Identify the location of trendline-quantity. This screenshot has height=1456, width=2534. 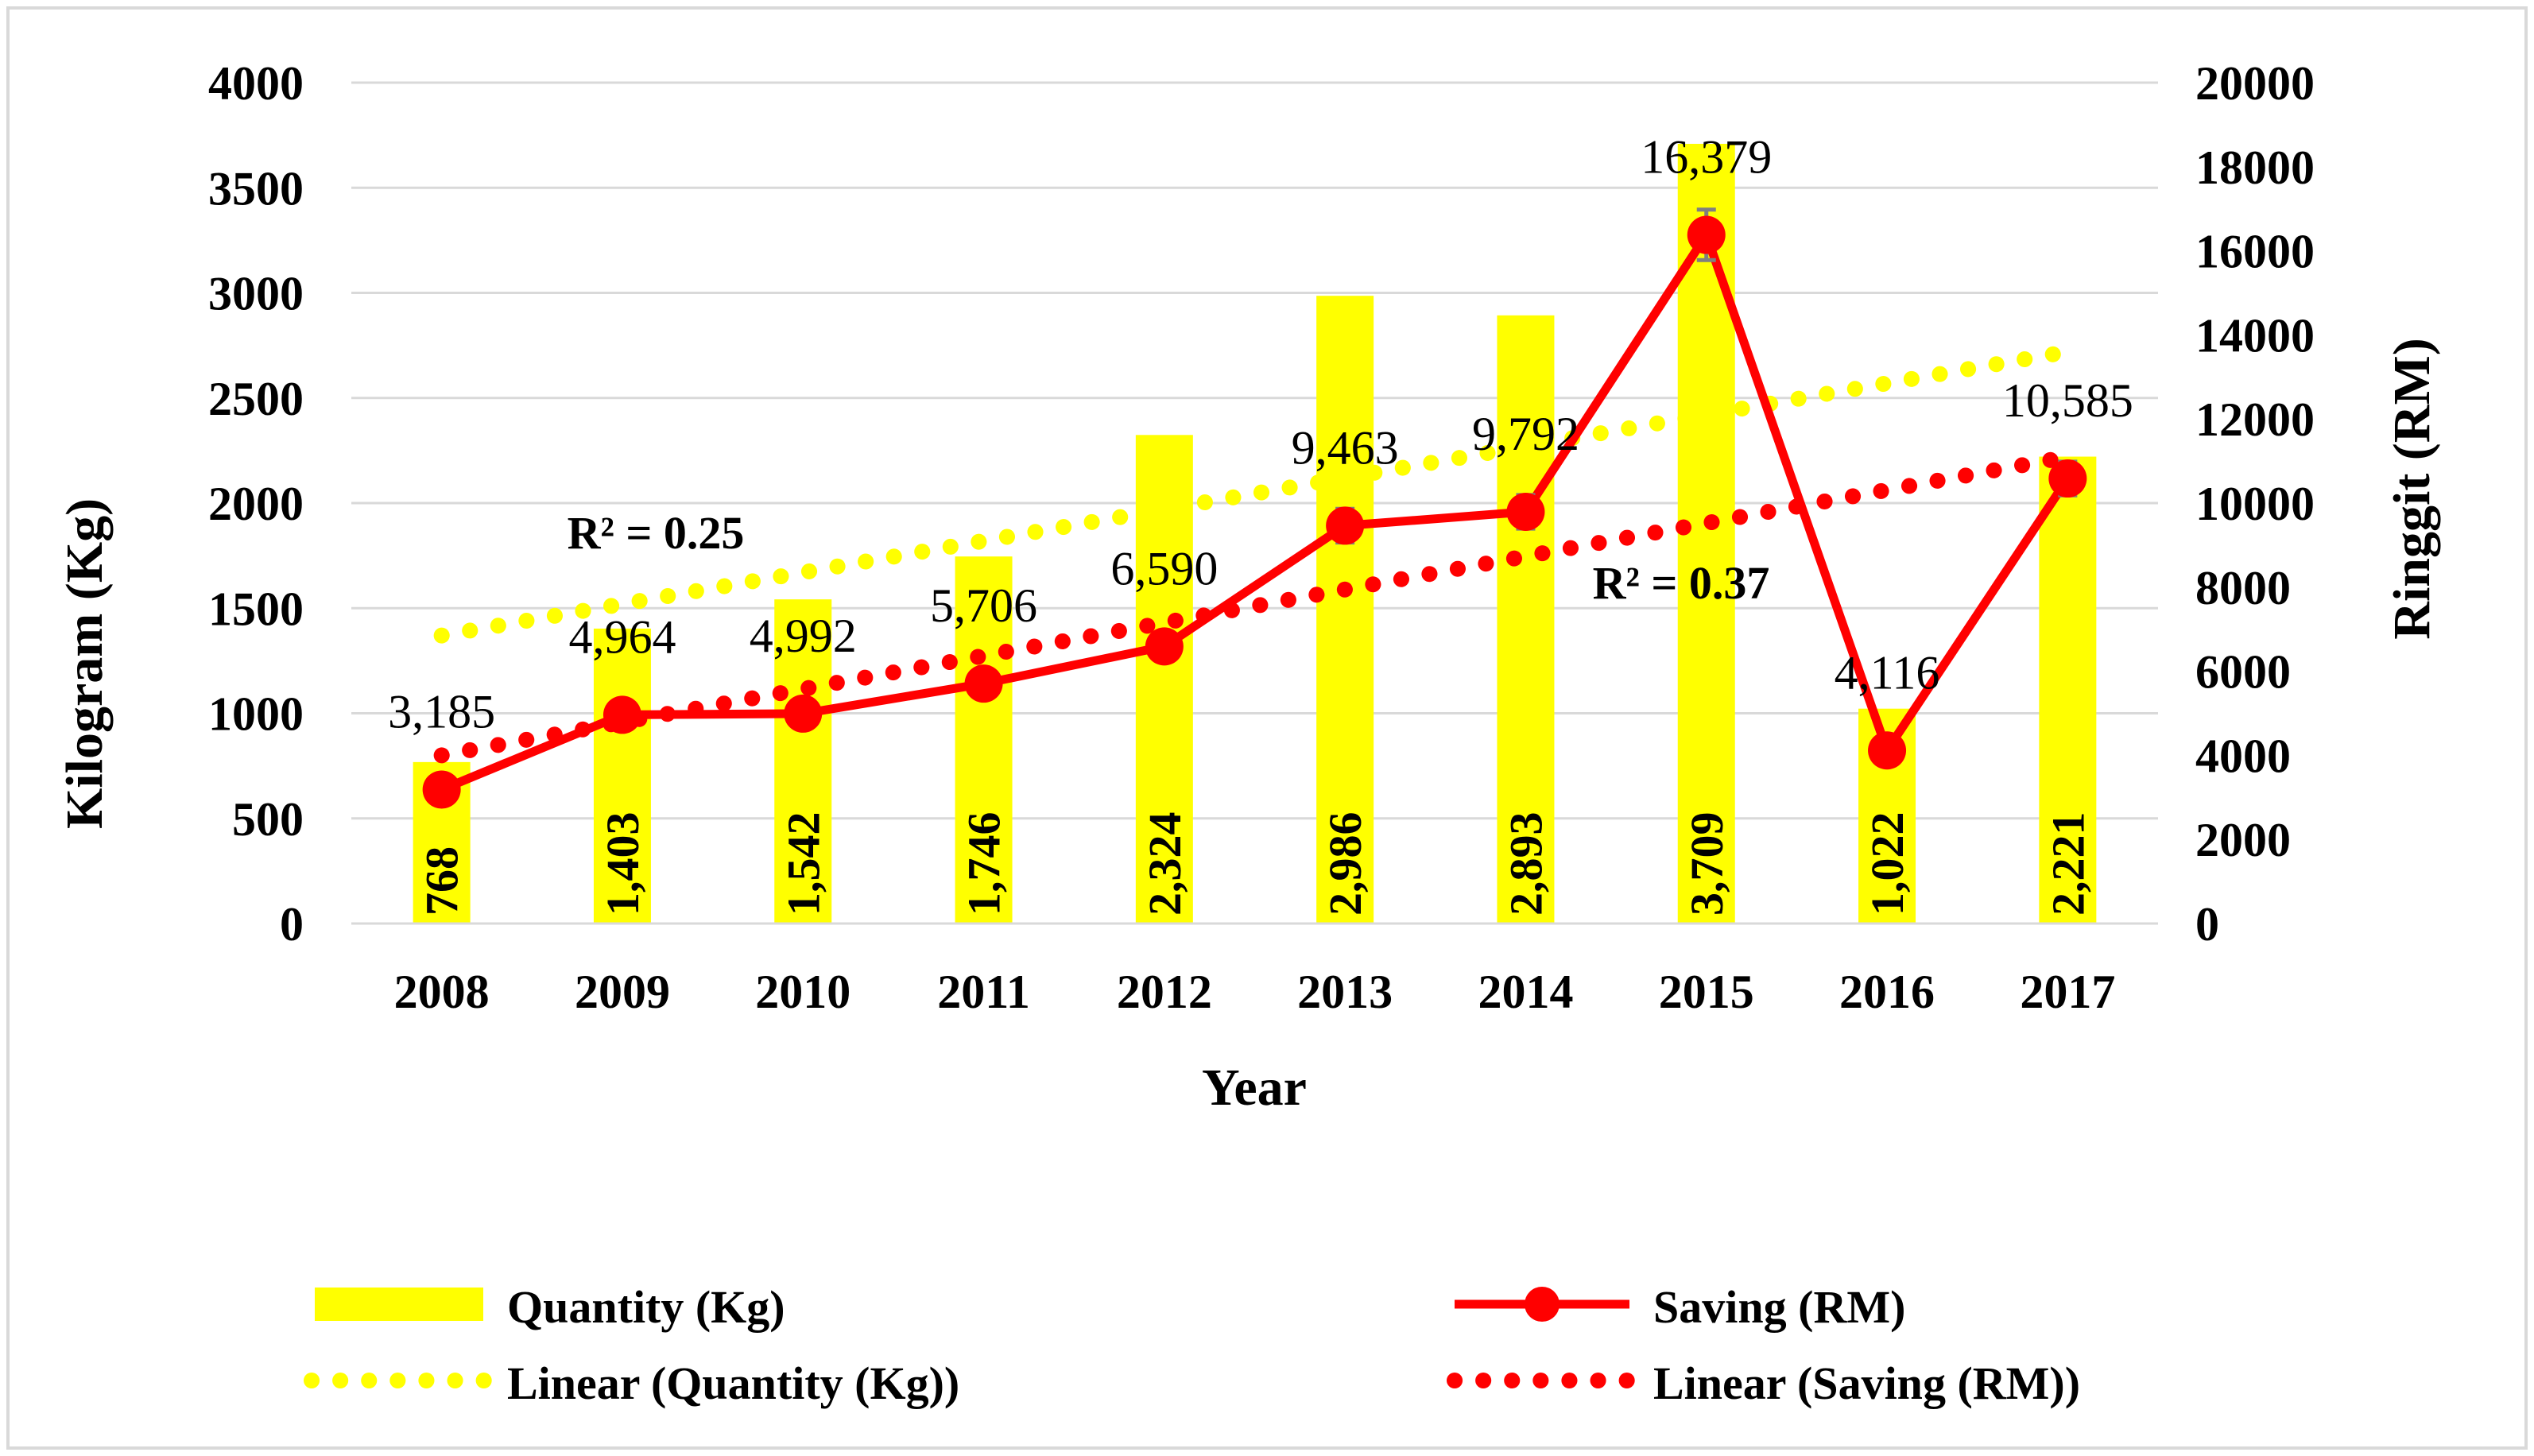
(1254, 493).